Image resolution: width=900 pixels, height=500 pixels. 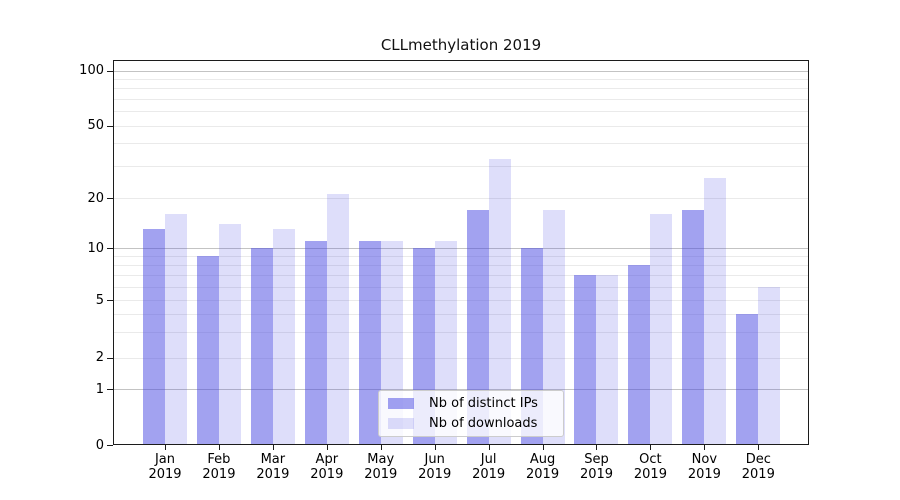 I want to click on y-tick-label: 1, so click(x=99, y=389).